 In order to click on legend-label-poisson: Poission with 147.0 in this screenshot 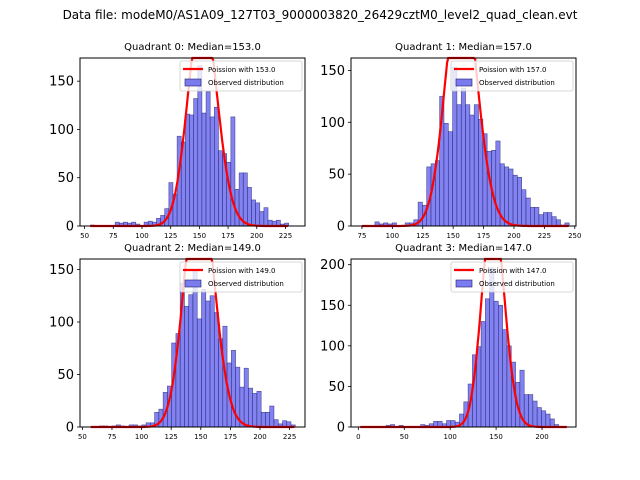, I will do `click(513, 271)`.